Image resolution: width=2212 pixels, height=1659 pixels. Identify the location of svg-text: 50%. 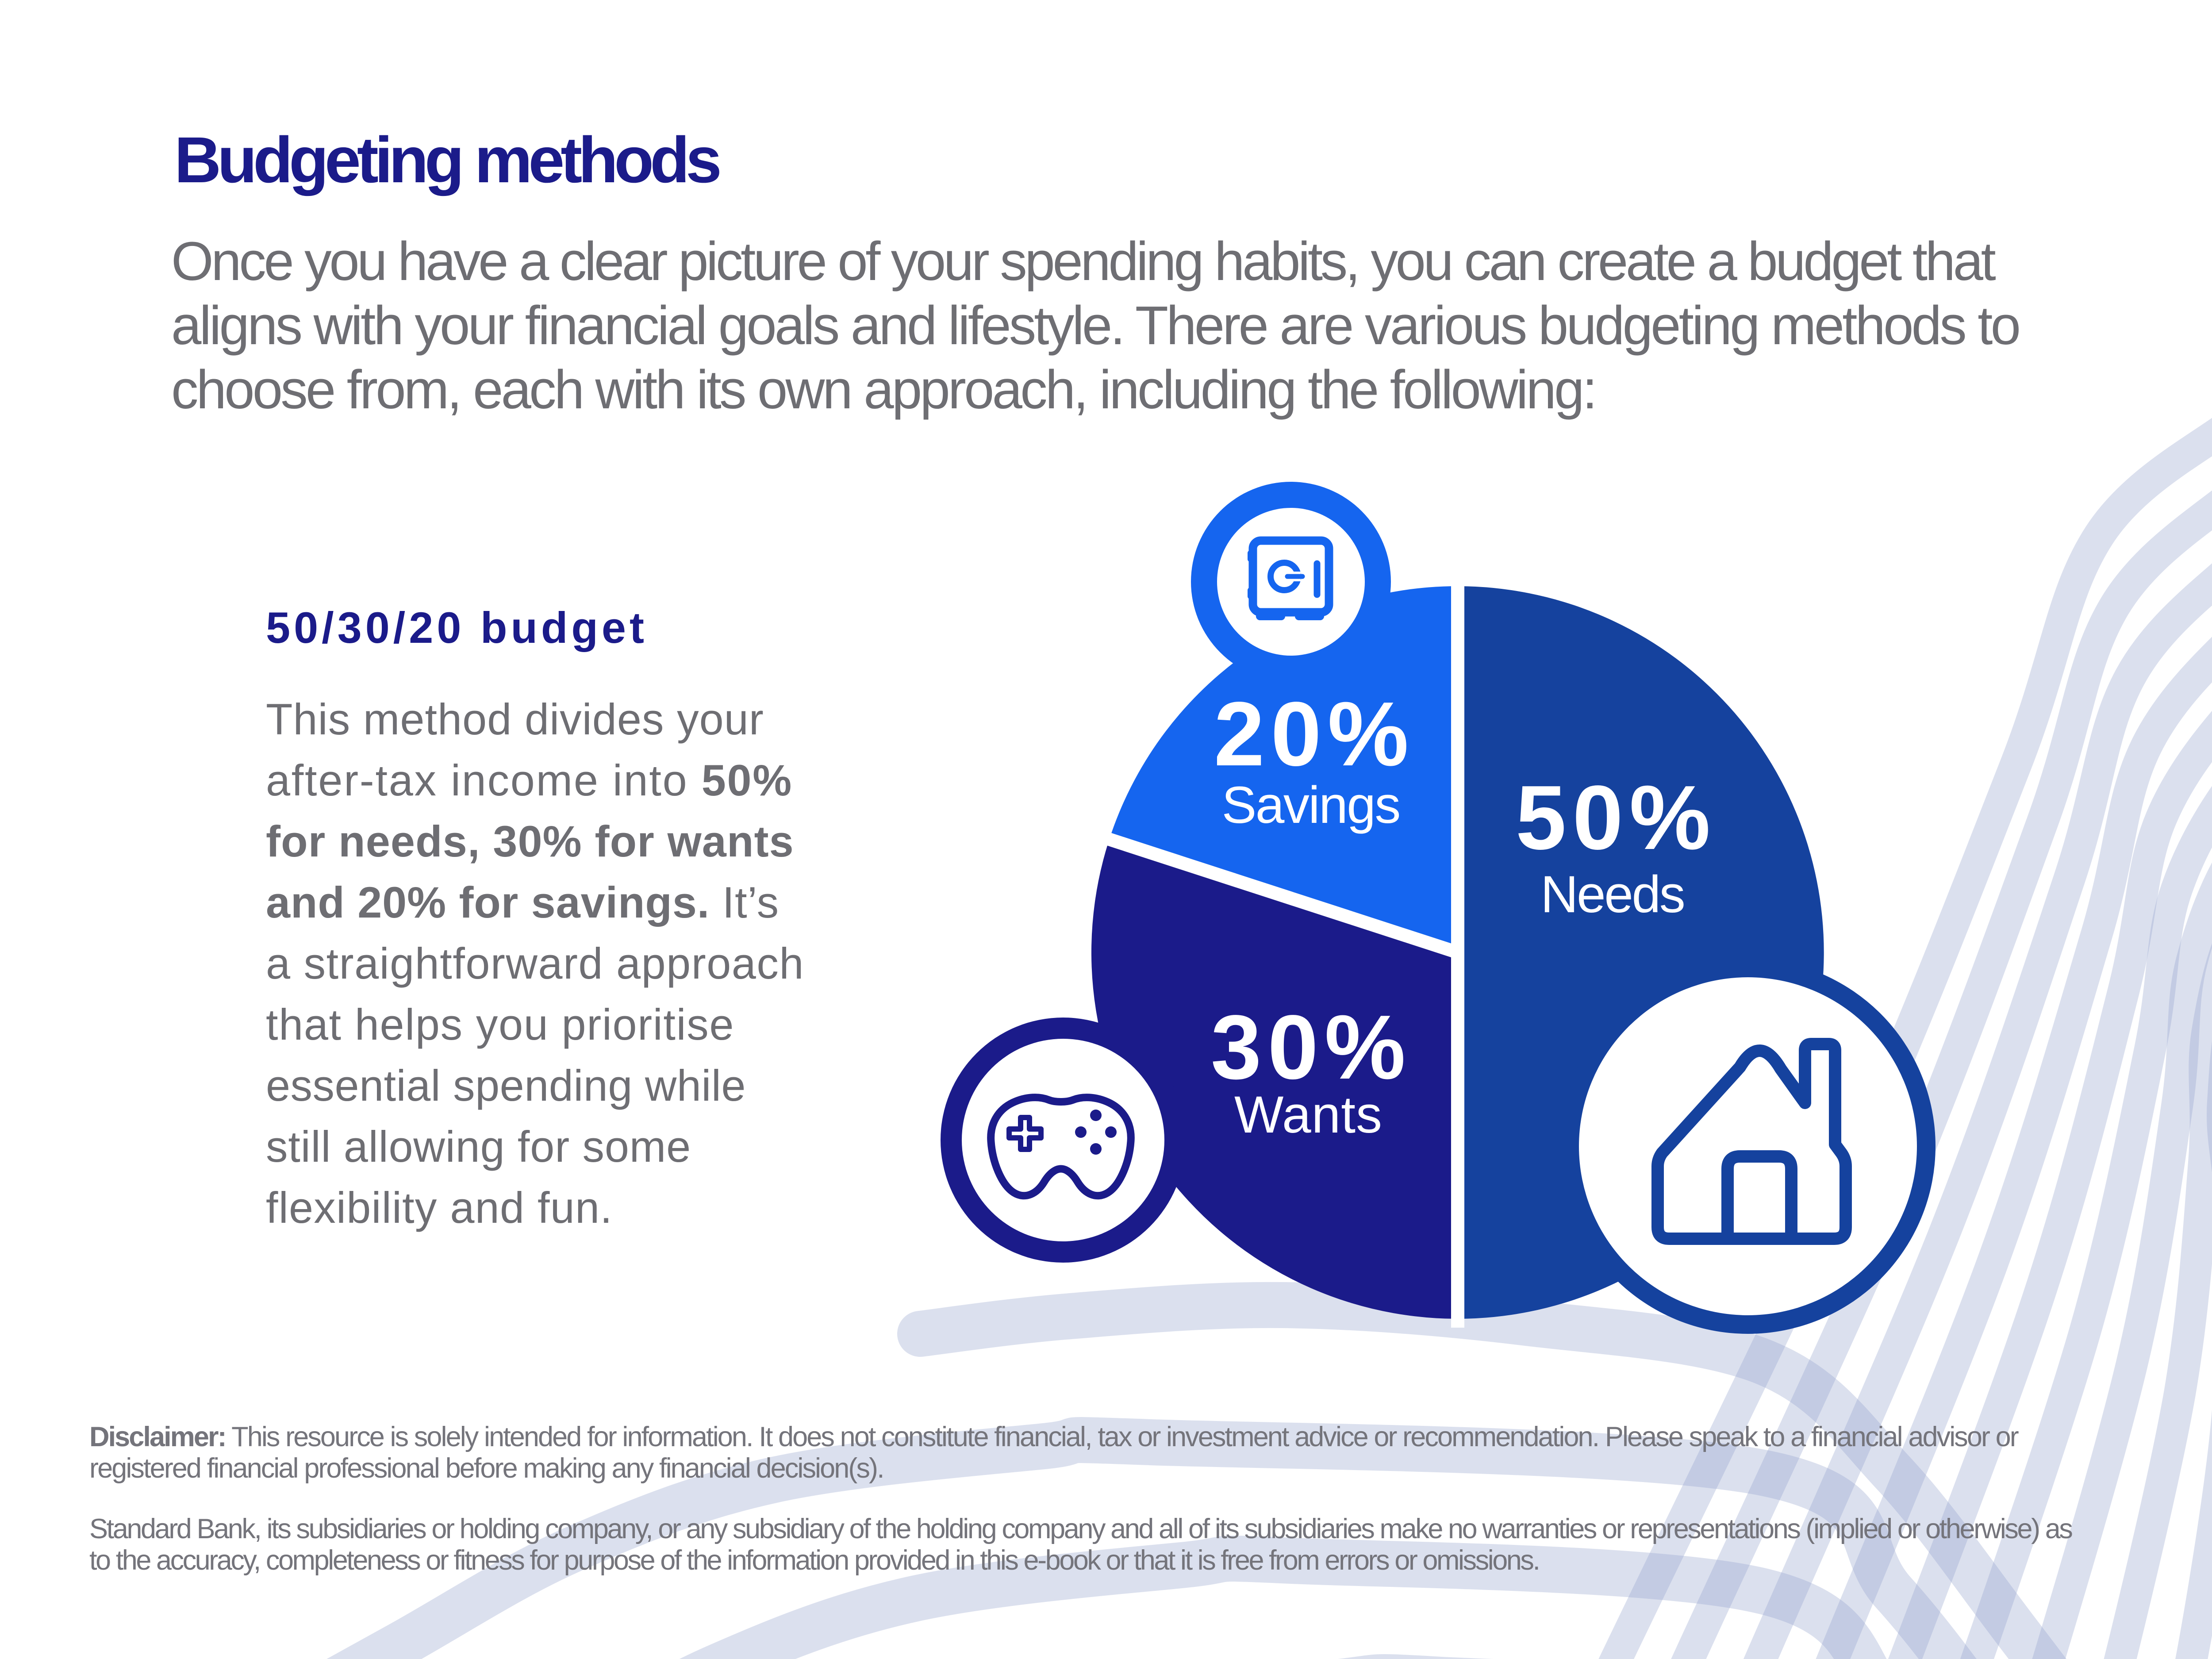
(1616, 818).